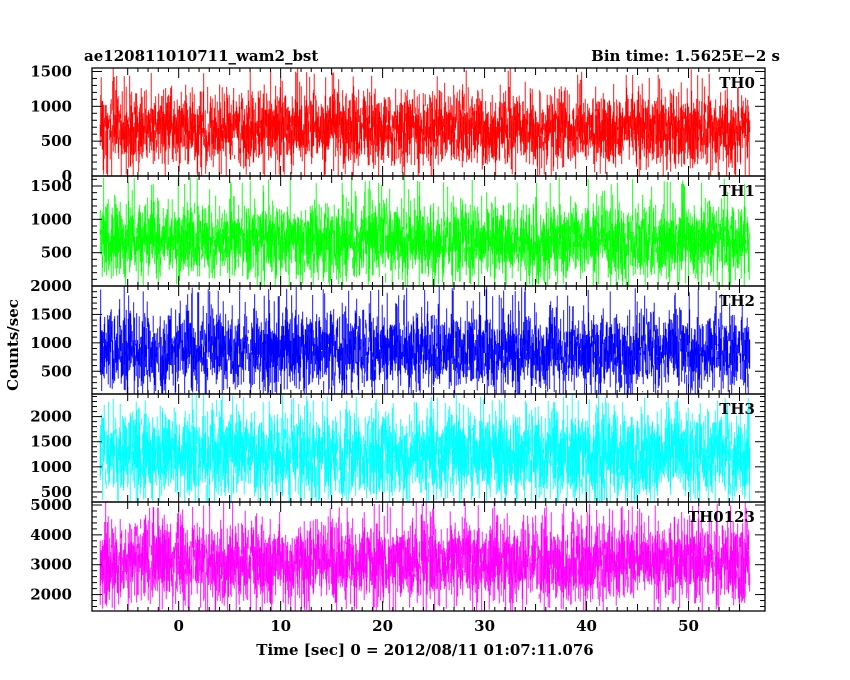 This screenshot has width=850, height=680. I want to click on series-trace-th0123, so click(425, 556).